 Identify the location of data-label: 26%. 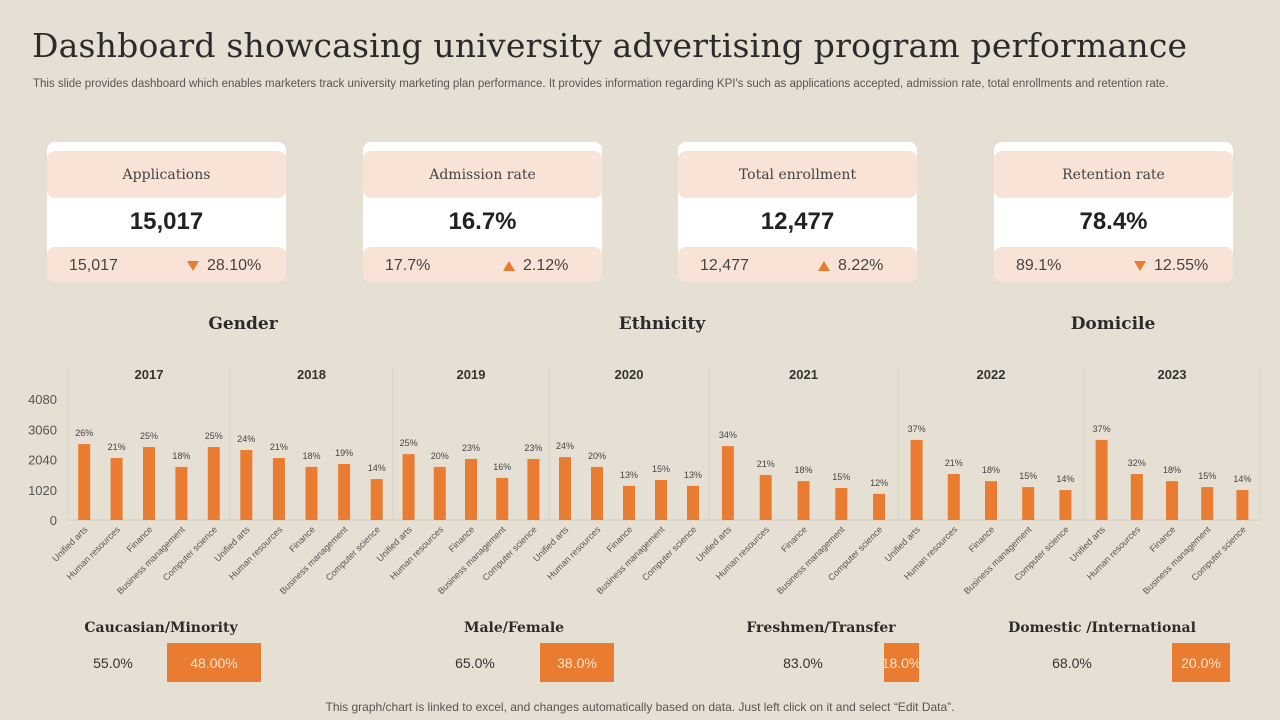
(84, 433).